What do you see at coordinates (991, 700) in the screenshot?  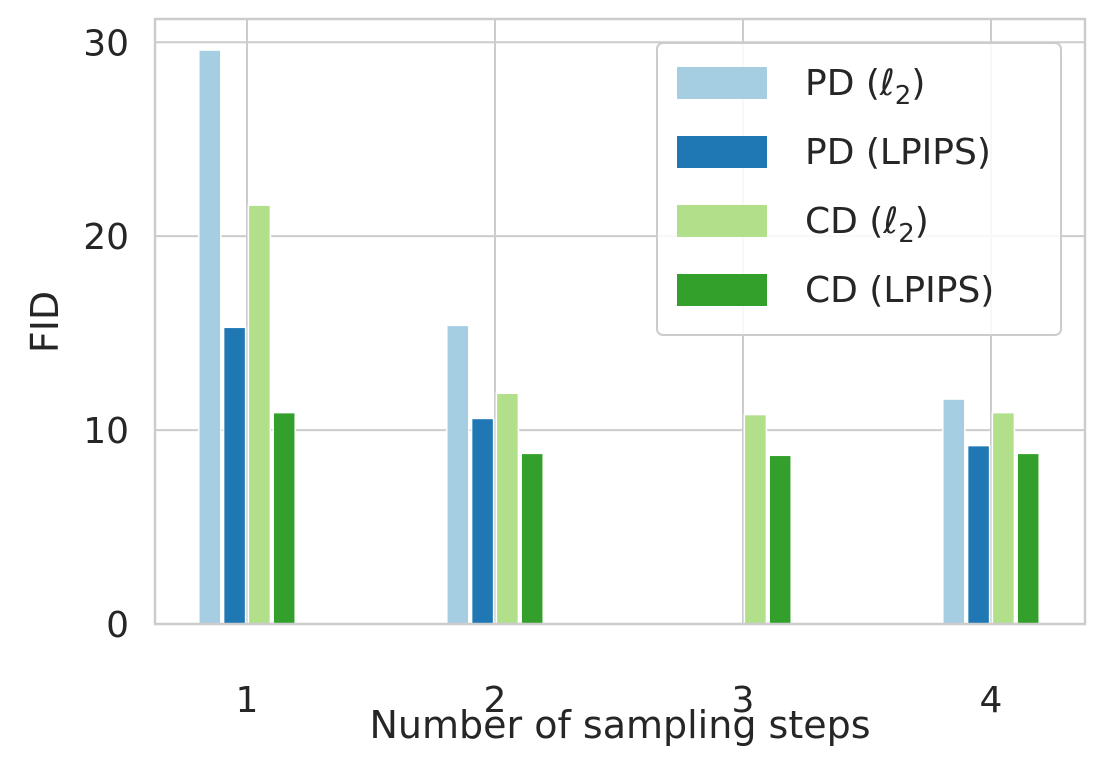 I see `x-tick-label: 4` at bounding box center [991, 700].